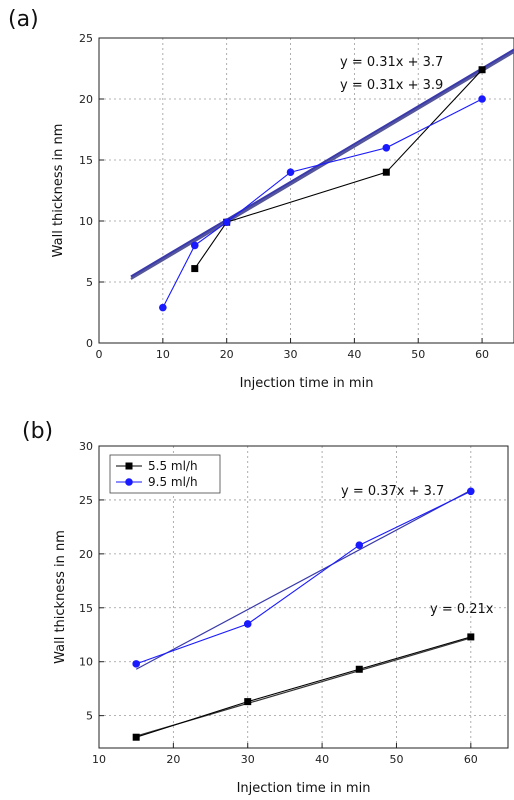 This screenshot has width=514, height=800. Describe the element at coordinates (89, 282) in the screenshot. I see `panel-a-ytick-label: 5` at that location.